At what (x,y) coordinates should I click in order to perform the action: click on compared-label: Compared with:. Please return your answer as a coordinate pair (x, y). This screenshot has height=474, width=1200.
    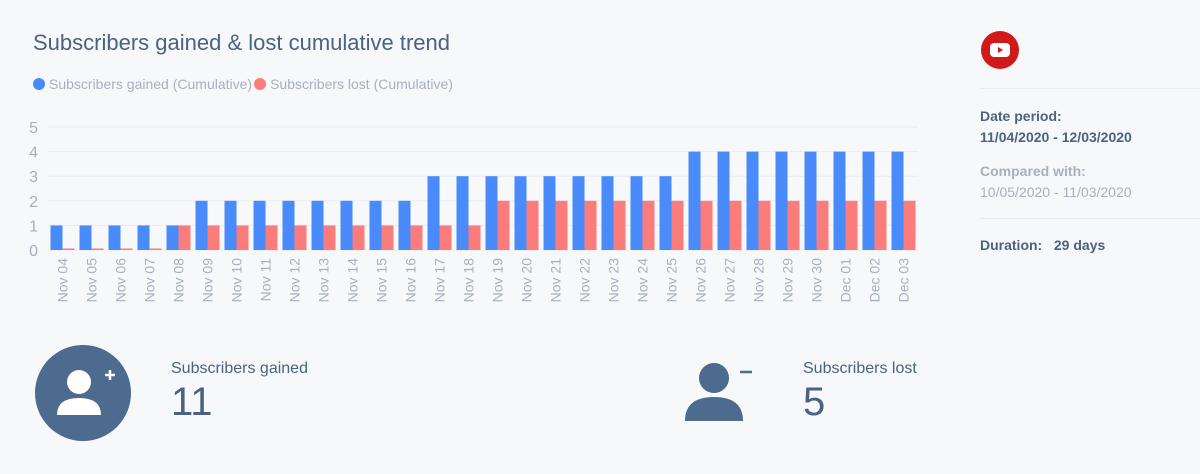
    Looking at the image, I should click on (1033, 171).